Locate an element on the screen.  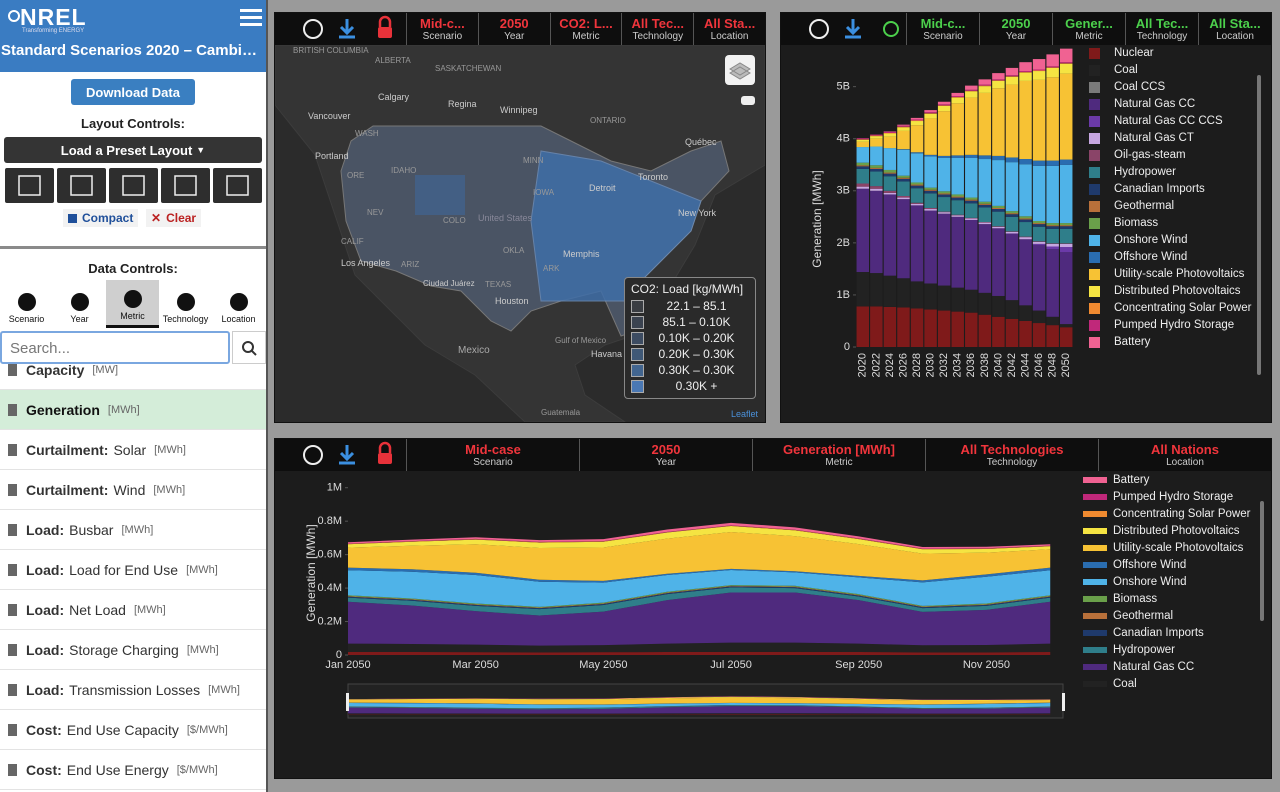
compact-button: Compact is located at coordinates (101, 218).